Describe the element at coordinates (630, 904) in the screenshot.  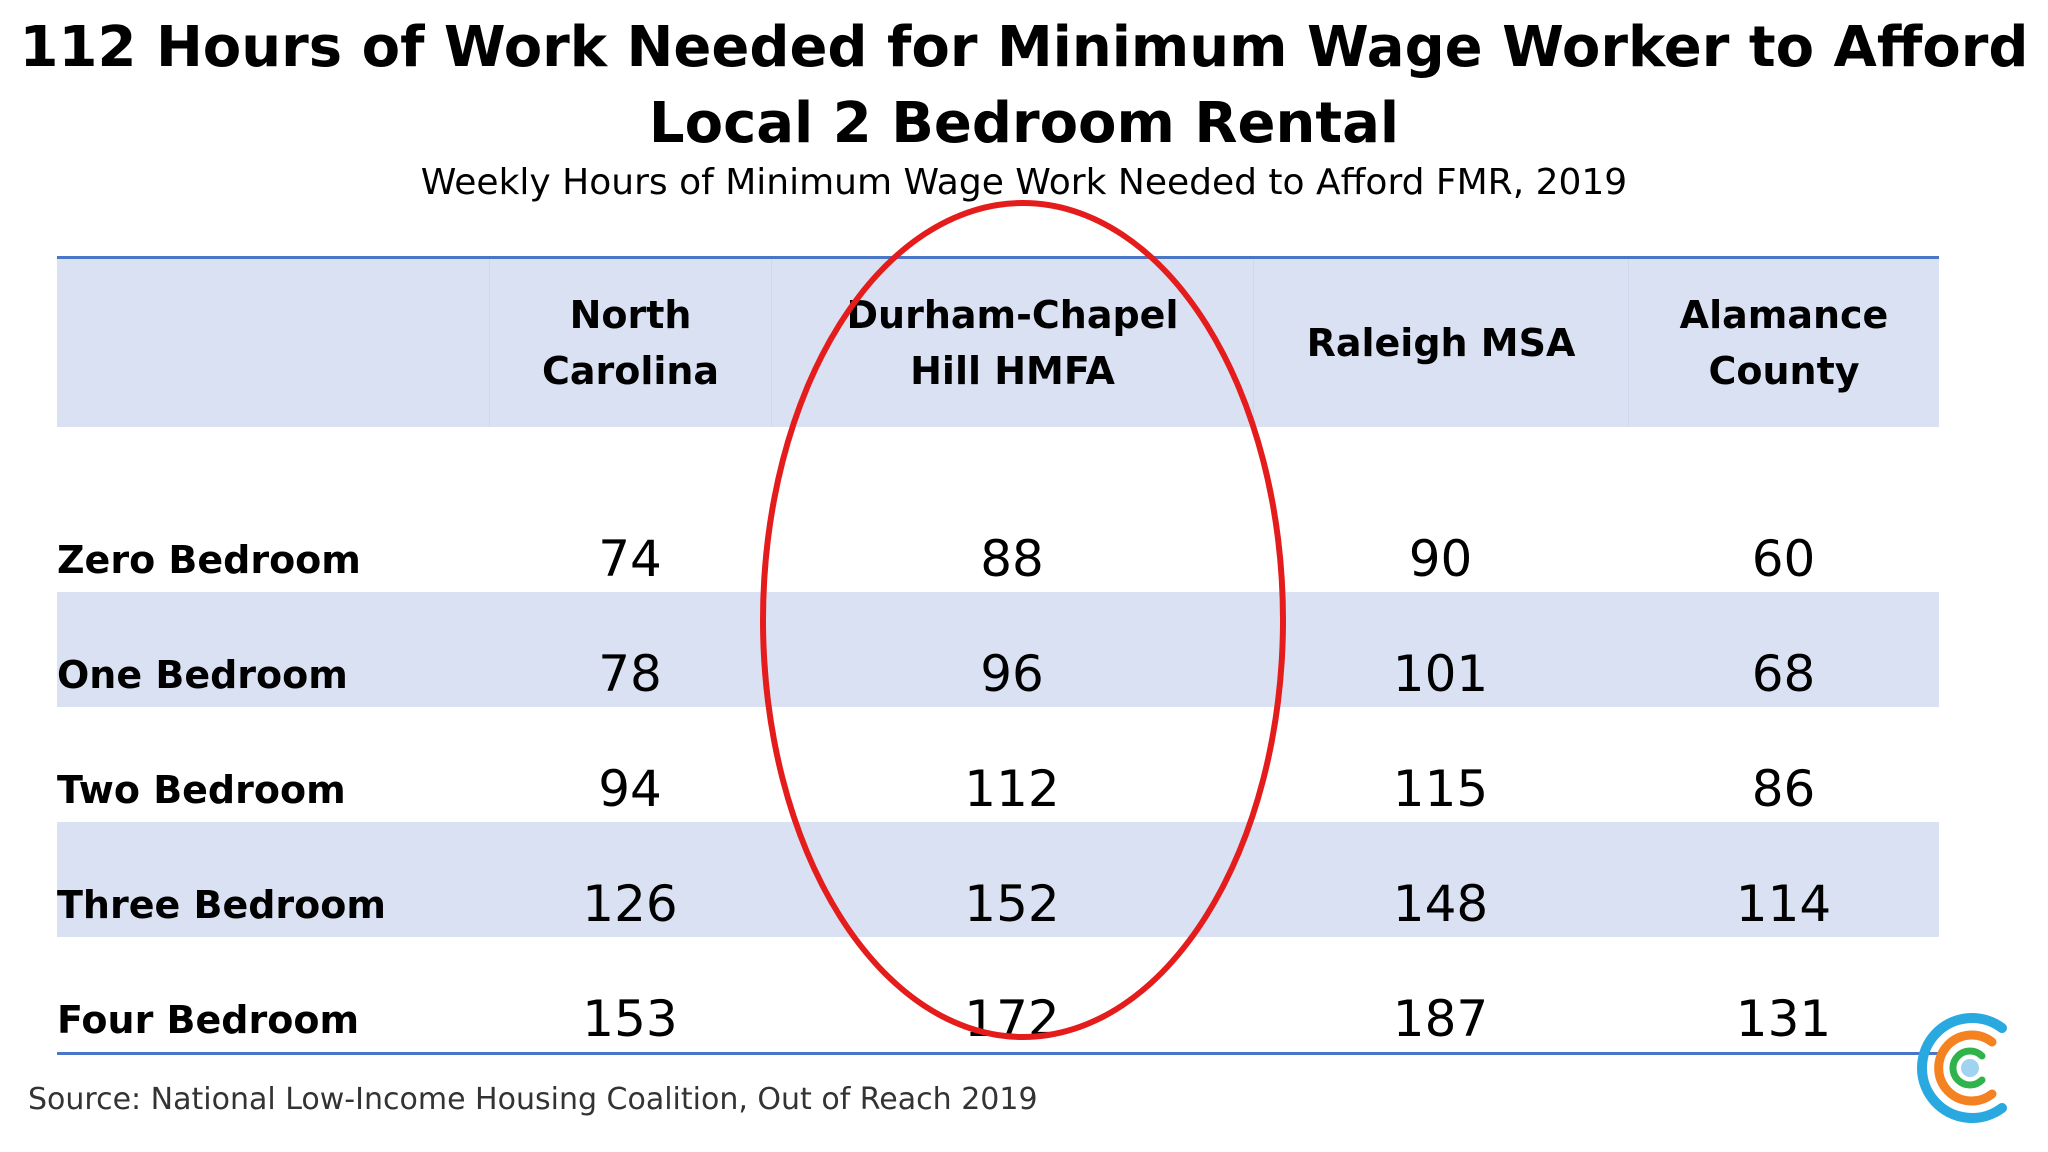
I see `value-cell: 126` at that location.